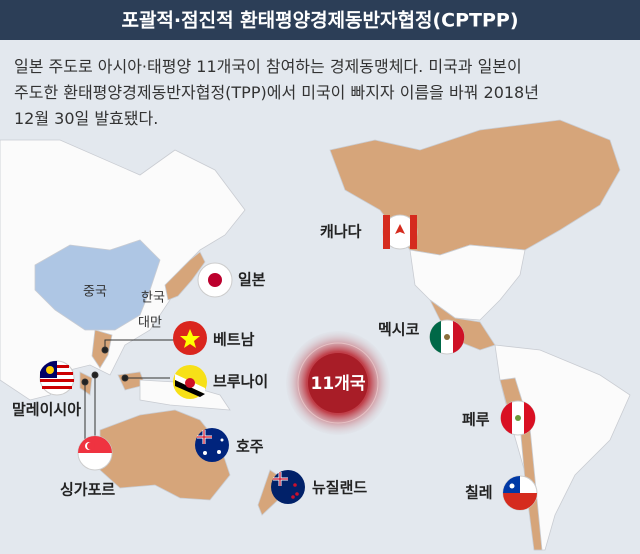 The width and height of the screenshot is (640, 554). I want to click on badge-text: 11개국, so click(338, 384).